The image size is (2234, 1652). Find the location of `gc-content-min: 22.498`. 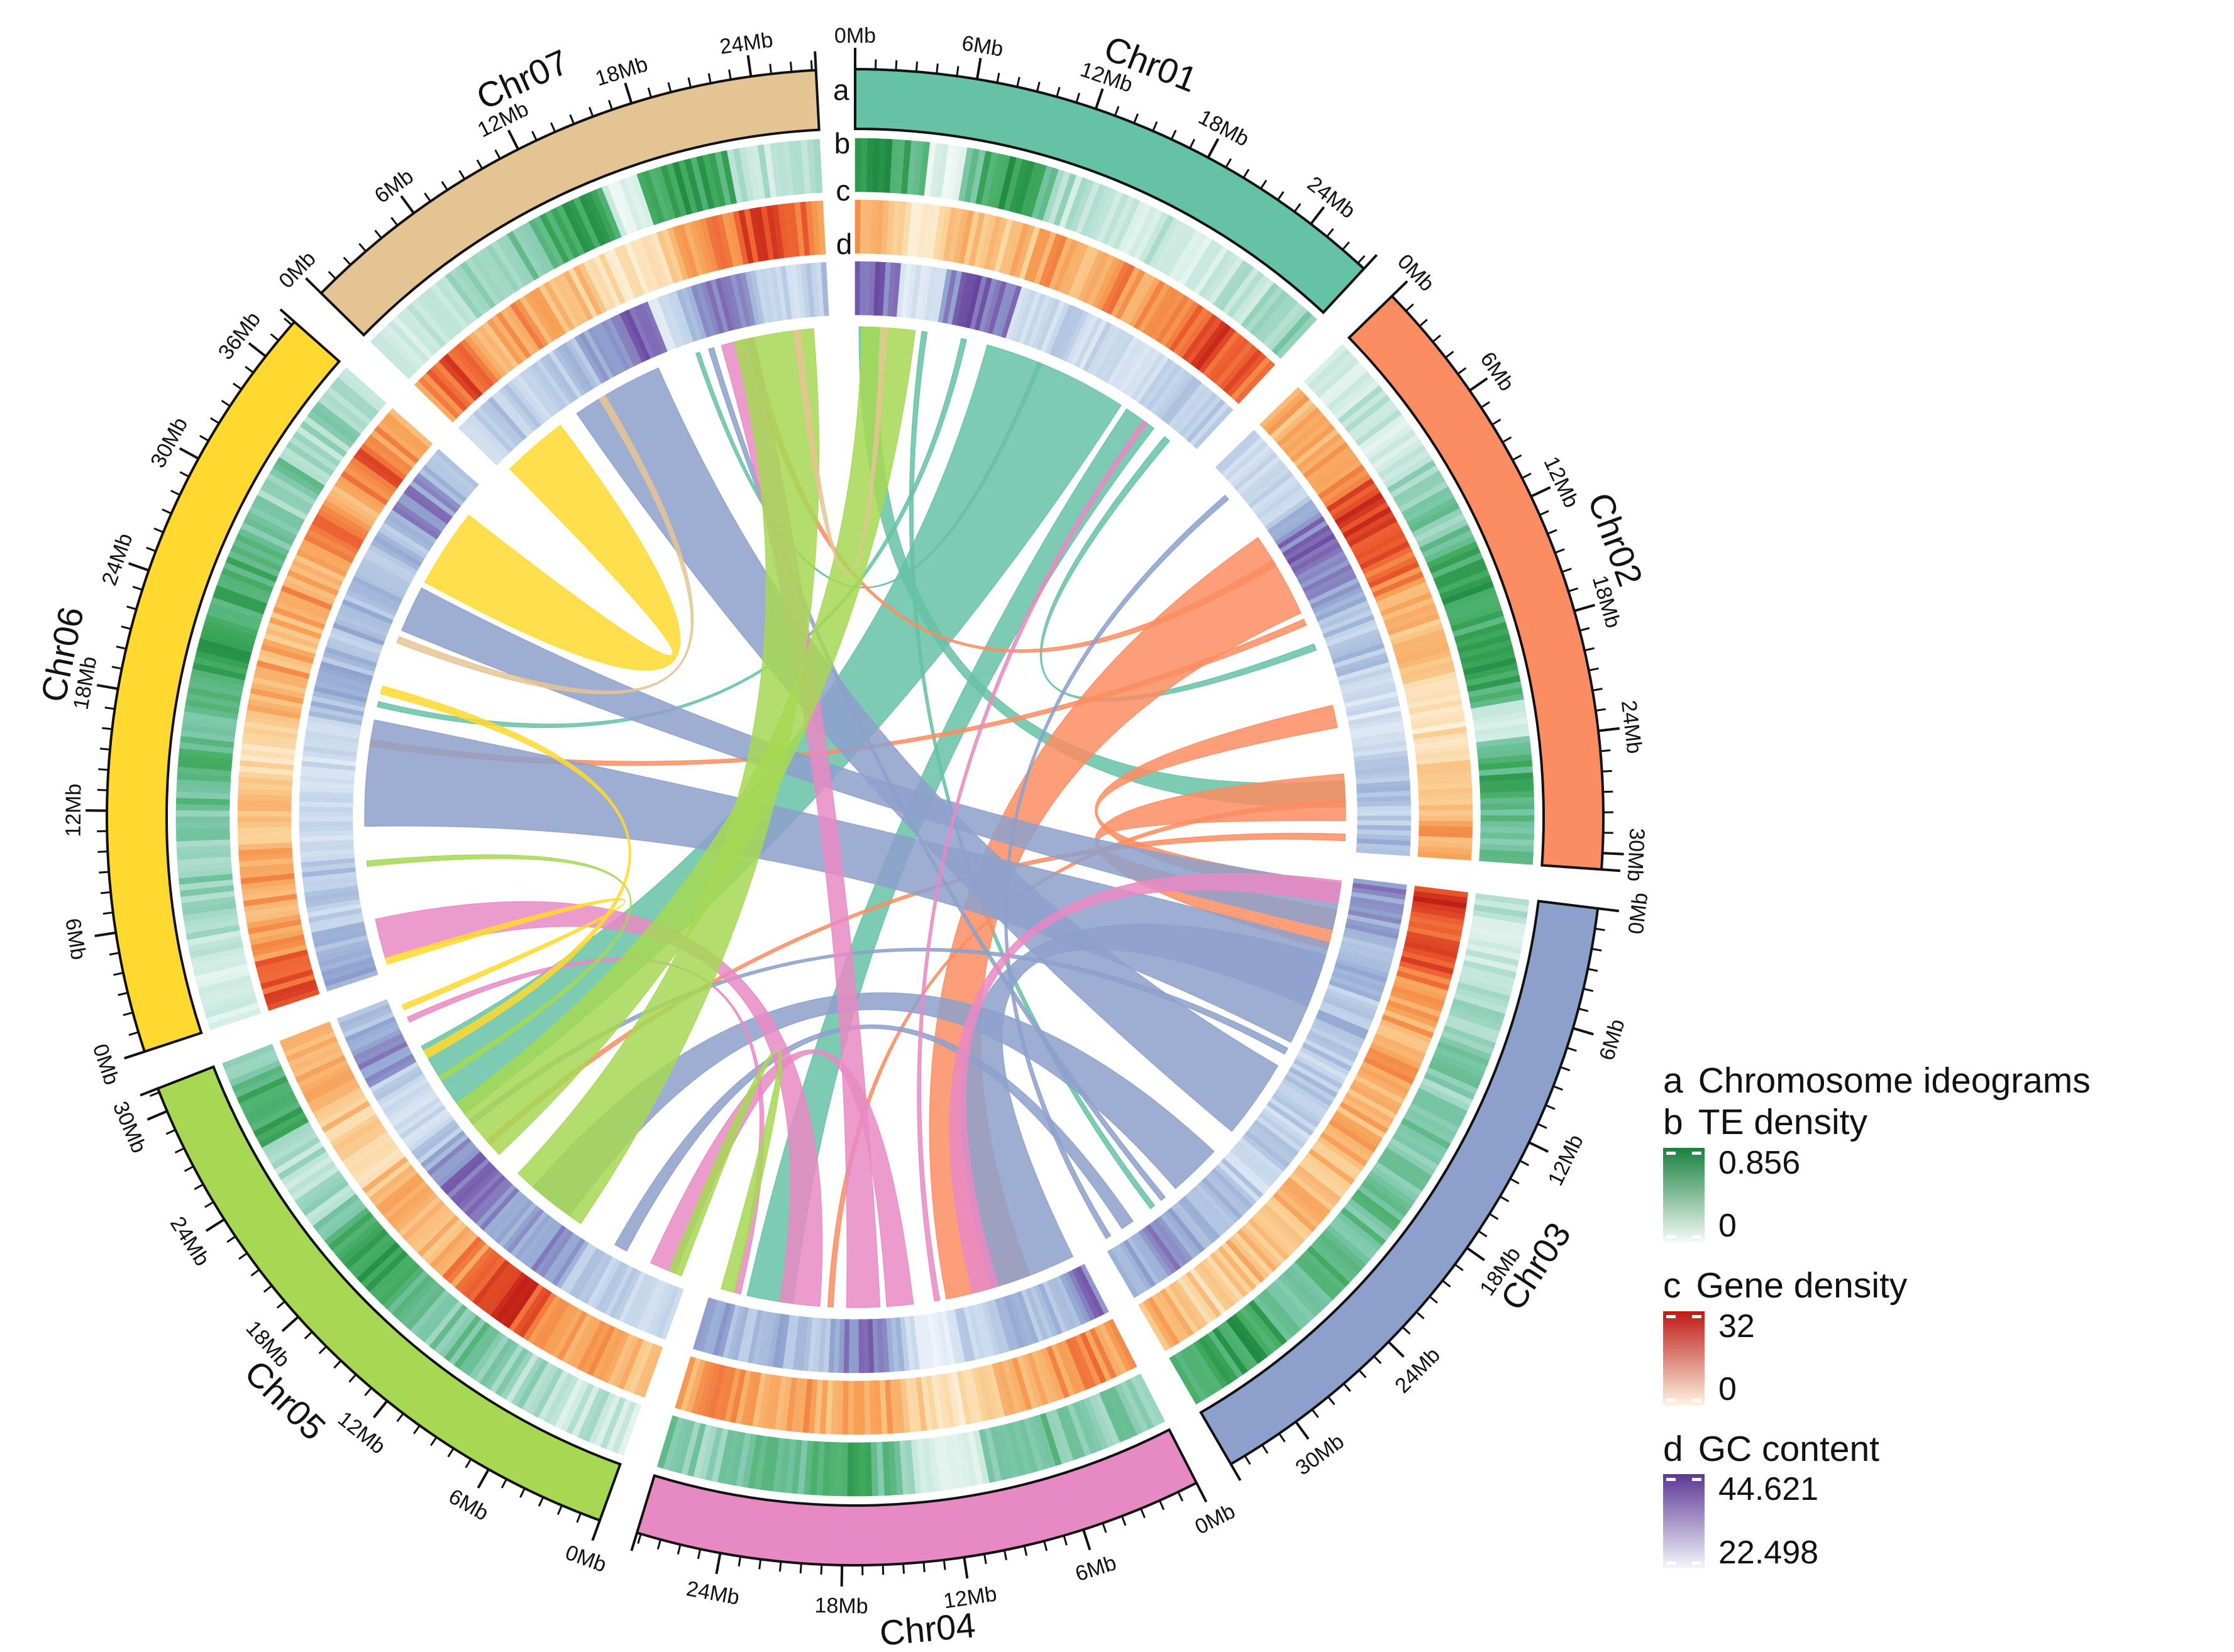

gc-content-min: 22.498 is located at coordinates (1768, 1552).